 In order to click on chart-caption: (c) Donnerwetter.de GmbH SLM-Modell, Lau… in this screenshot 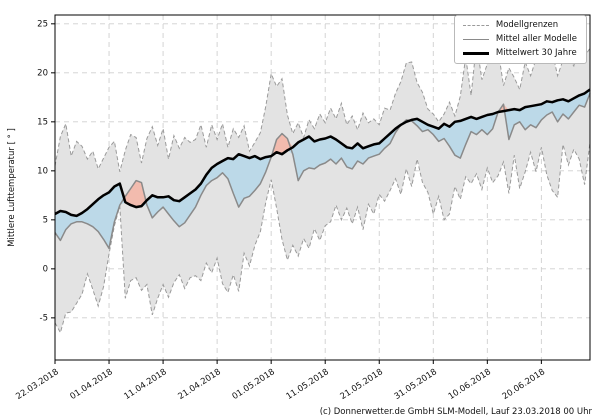, I will do `click(455, 412)`.